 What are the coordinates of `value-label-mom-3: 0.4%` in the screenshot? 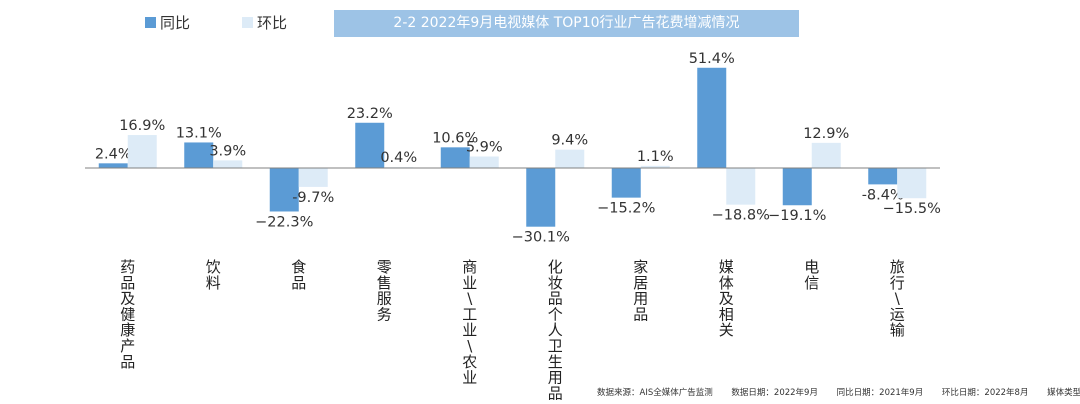 It's located at (398, 158).